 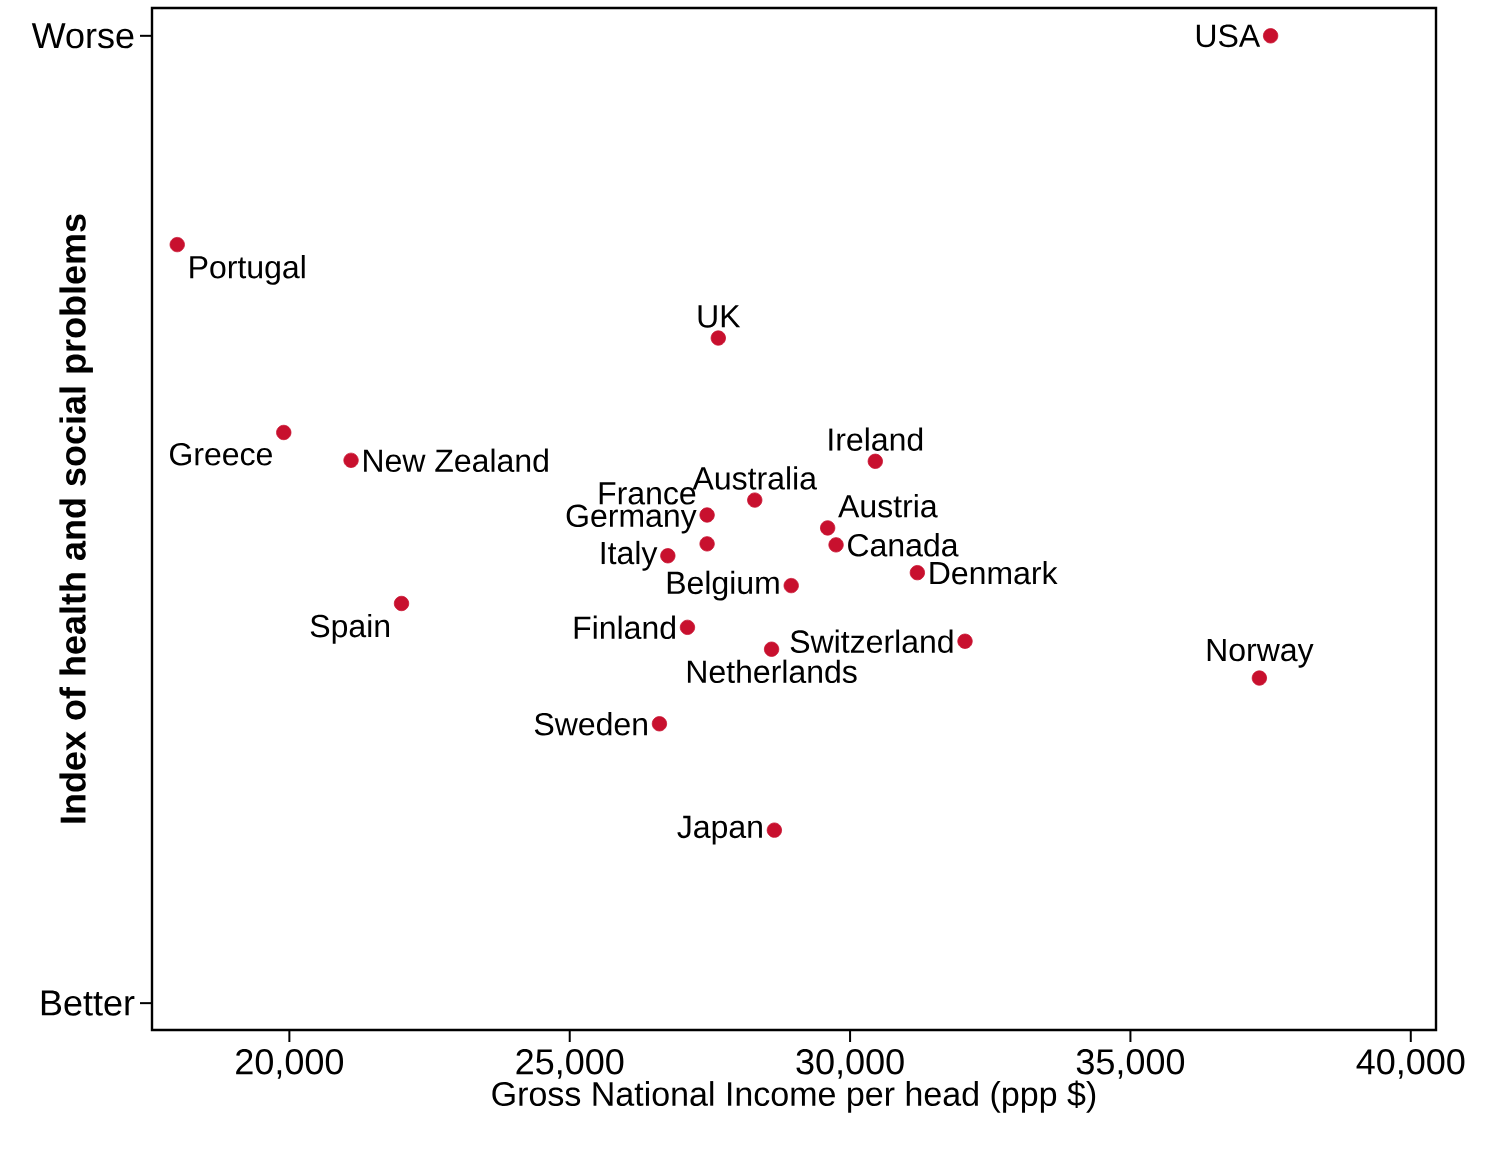 What do you see at coordinates (719, 316) in the screenshot?
I see `annotation: UK` at bounding box center [719, 316].